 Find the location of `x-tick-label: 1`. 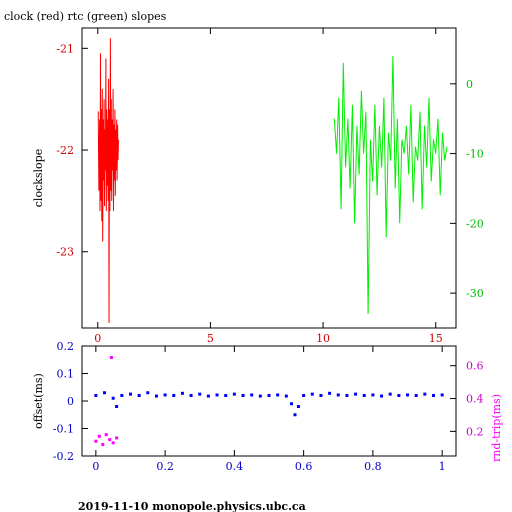

x-tick-label: 1 is located at coordinates (442, 466).